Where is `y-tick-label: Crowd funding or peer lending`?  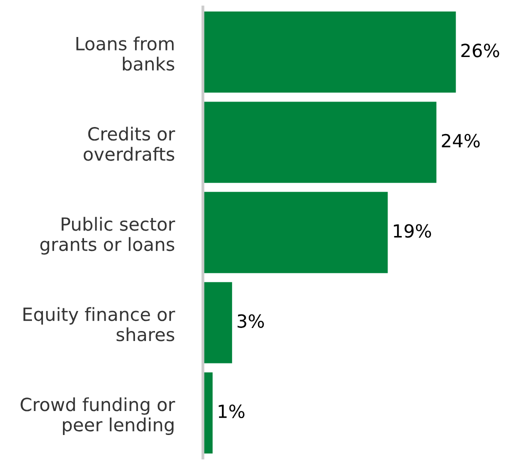 y-tick-label: Crowd funding or peer lending is located at coordinates (98, 416).